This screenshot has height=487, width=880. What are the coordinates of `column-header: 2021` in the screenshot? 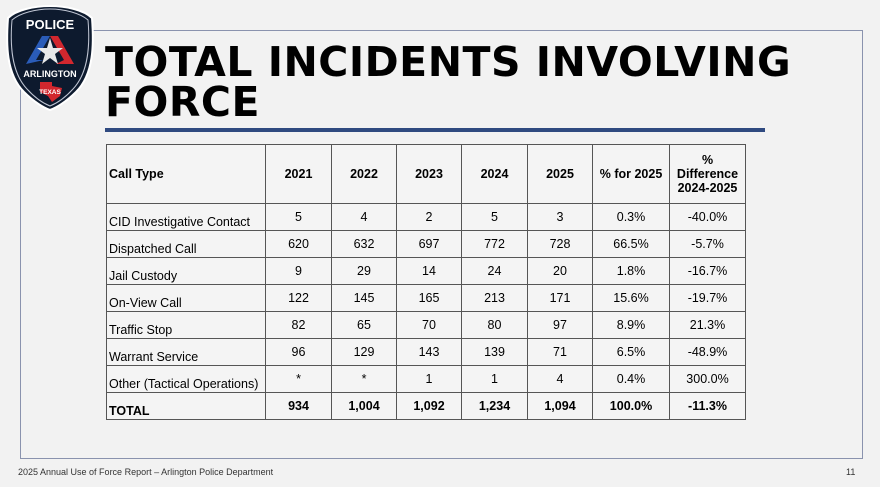 It's located at (298, 174).